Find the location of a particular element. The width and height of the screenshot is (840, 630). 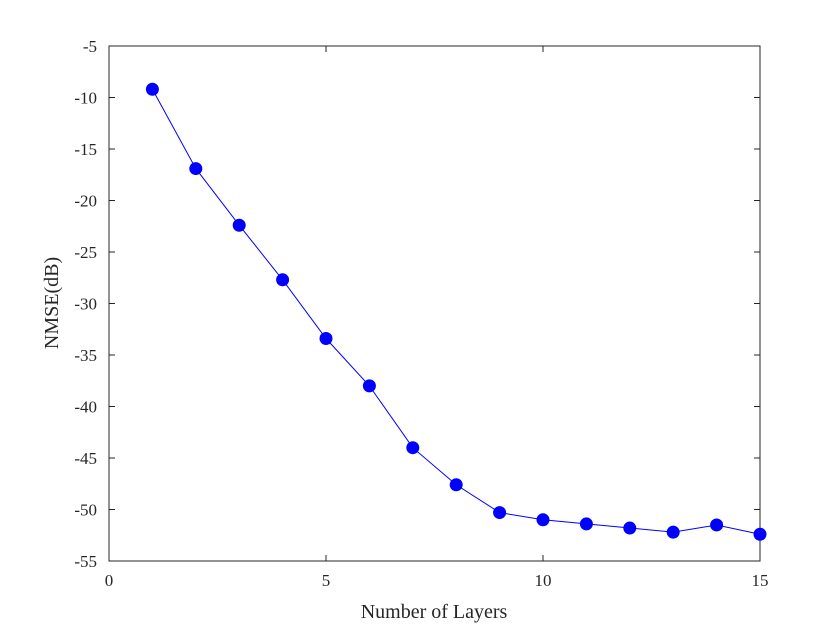

x-axis-title: Number of Layers is located at coordinates (434, 612).